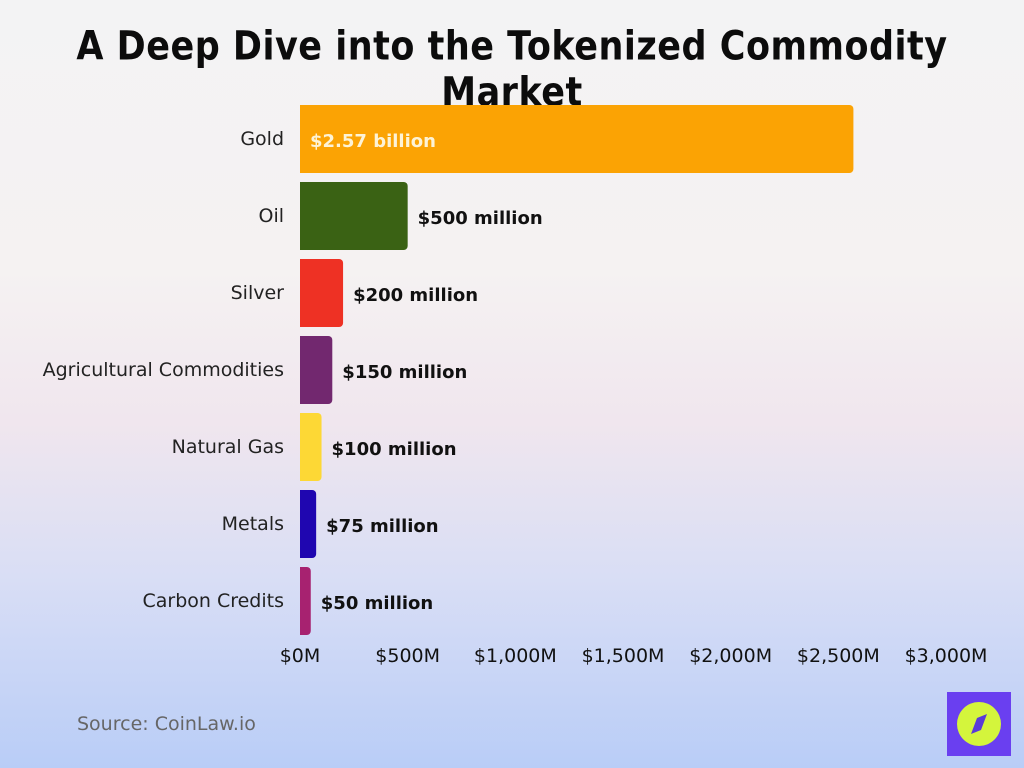 The height and width of the screenshot is (768, 1024). What do you see at coordinates (415, 295) in the screenshot?
I see `data-label: $200 million` at bounding box center [415, 295].